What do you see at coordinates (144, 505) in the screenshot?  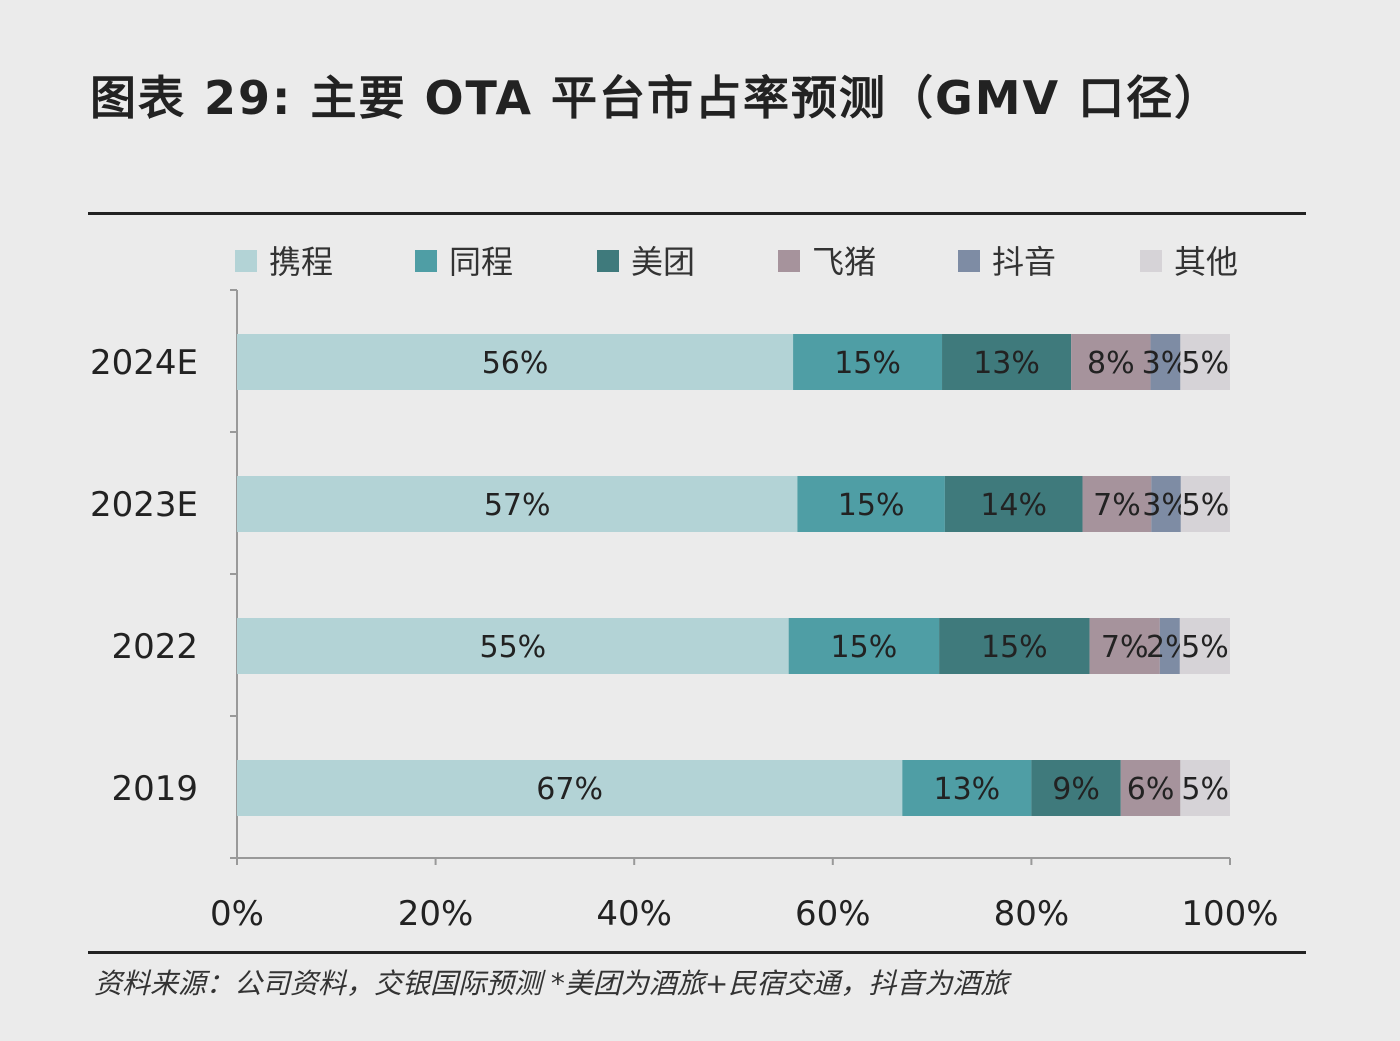 I see `category-label: 2023E` at bounding box center [144, 505].